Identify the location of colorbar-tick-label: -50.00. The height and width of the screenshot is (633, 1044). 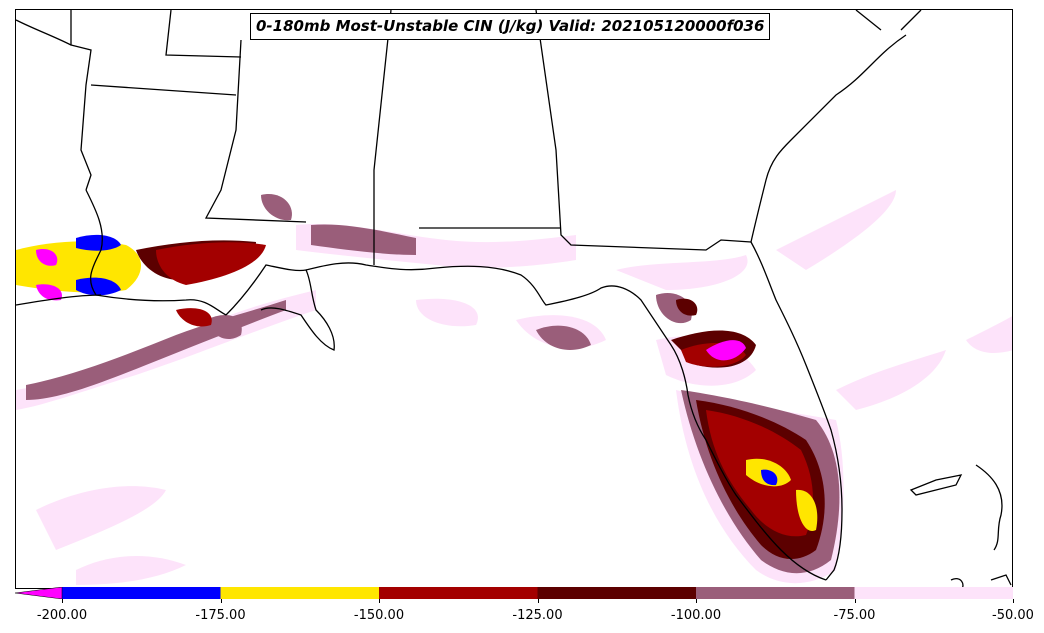
(1013, 615).